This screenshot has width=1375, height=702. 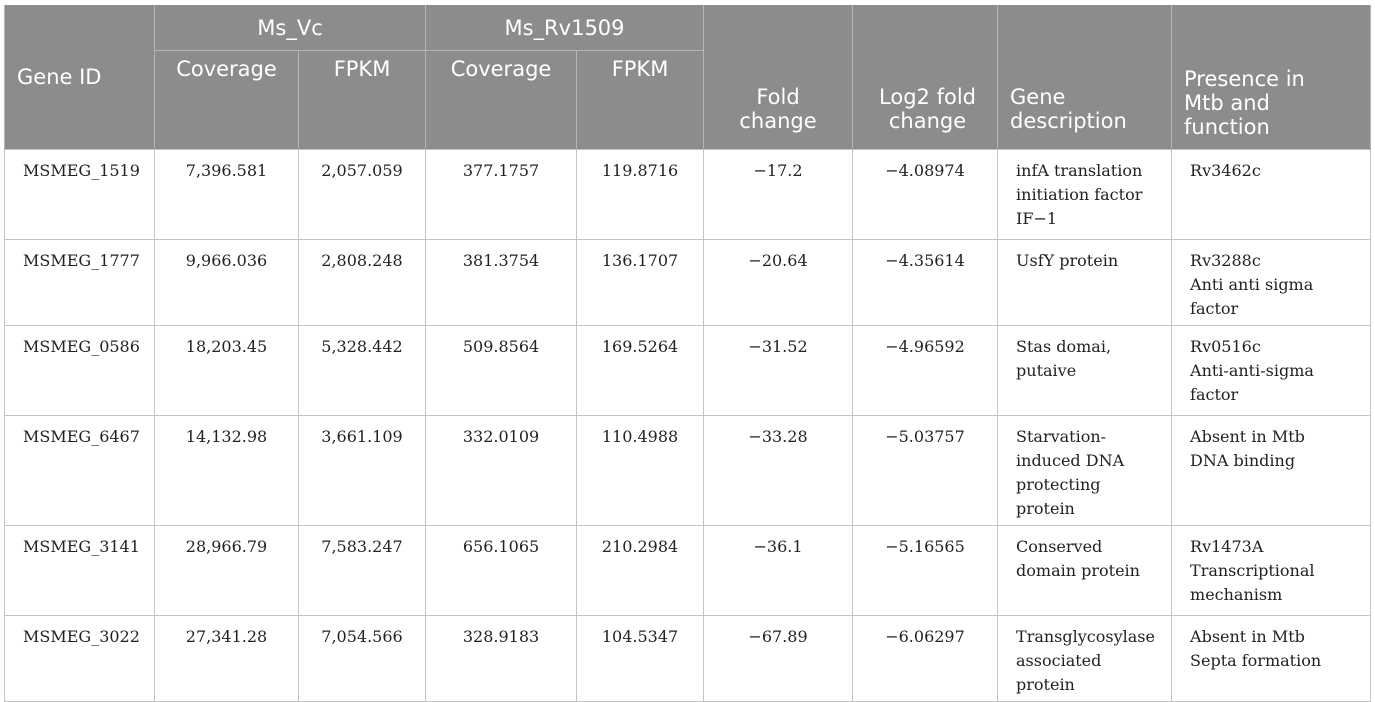 What do you see at coordinates (1243, 460) in the screenshot?
I see `presence-line: DNA binding` at bounding box center [1243, 460].